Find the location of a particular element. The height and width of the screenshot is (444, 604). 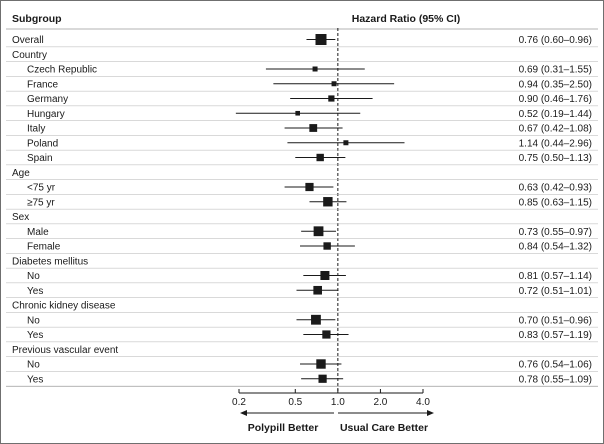

group-diabetes-mellitus-label: Diabetes mellitus is located at coordinates (50, 261).